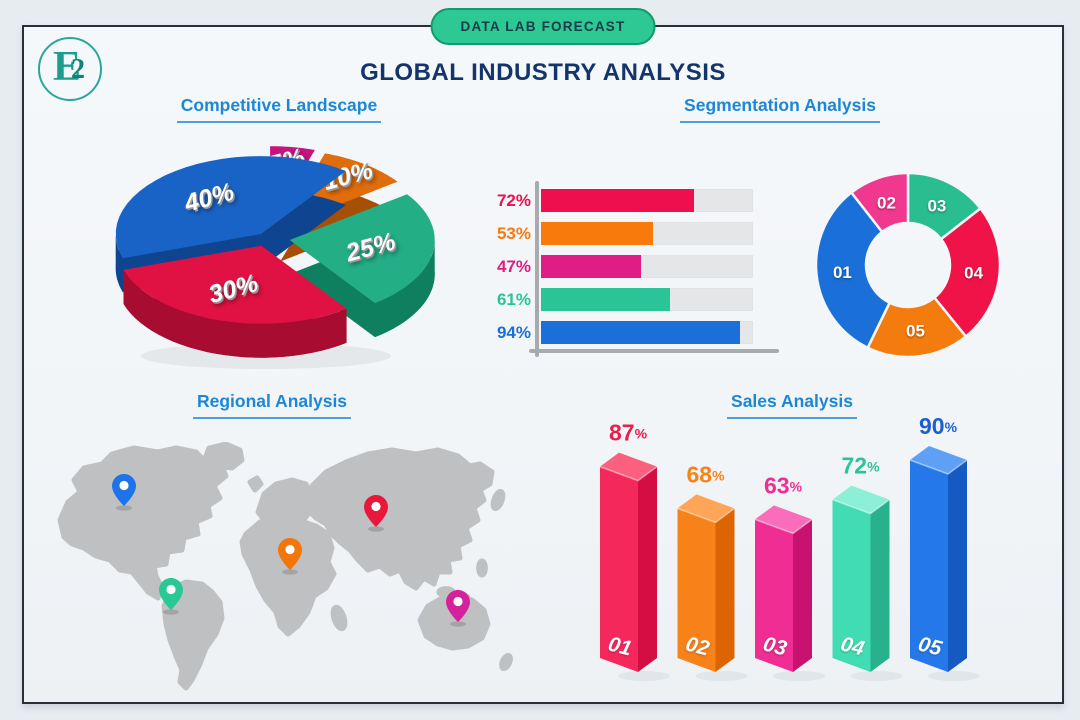  I want to click on donut-label: 03, so click(936, 206).